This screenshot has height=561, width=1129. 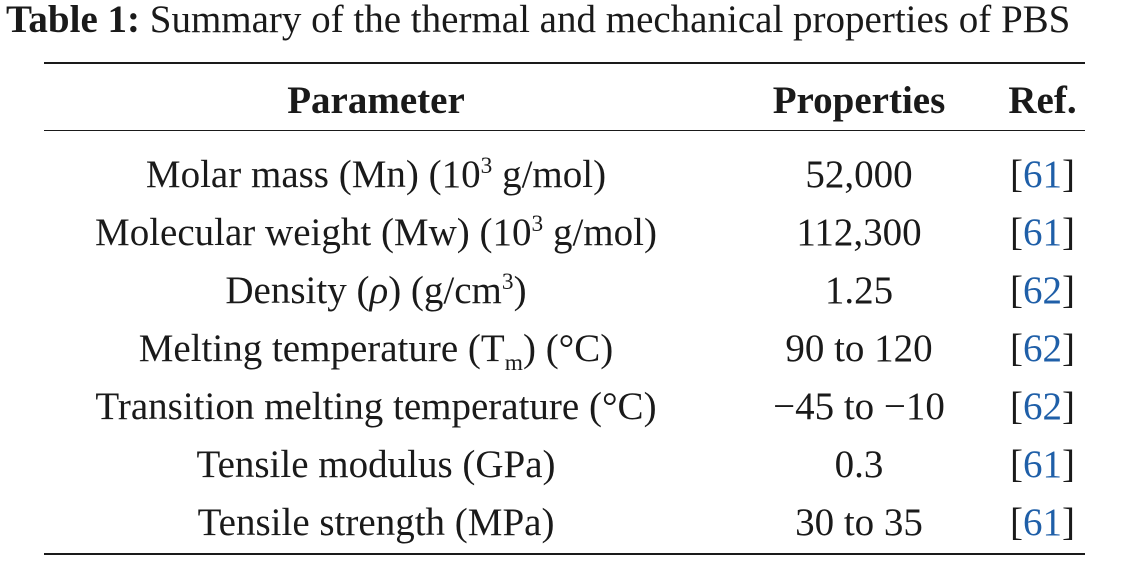 What do you see at coordinates (859, 522) in the screenshot?
I see `row-value: 30 to 35` at bounding box center [859, 522].